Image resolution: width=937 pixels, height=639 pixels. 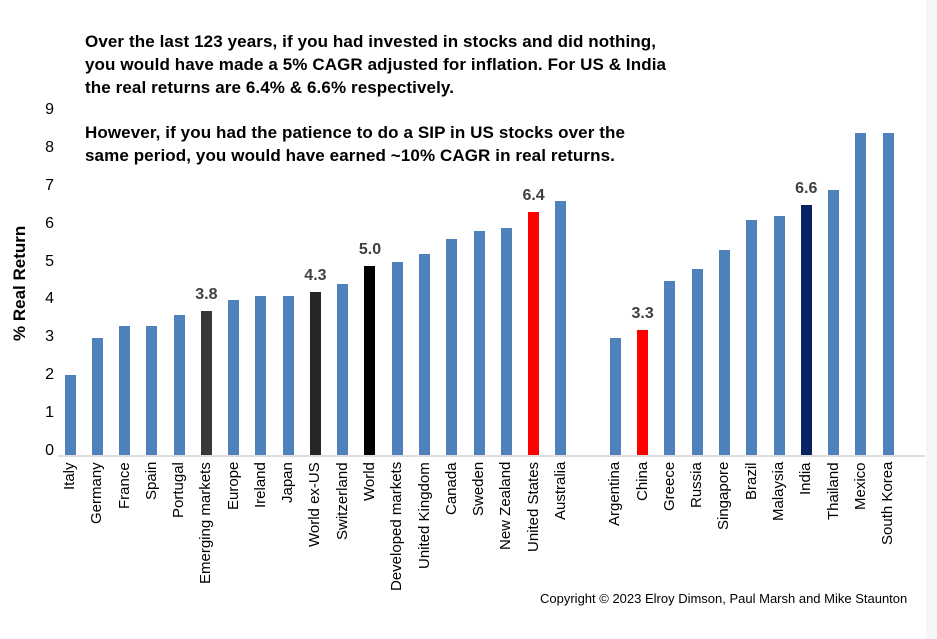 I want to click on x-label-india: India, so click(x=806, y=478).